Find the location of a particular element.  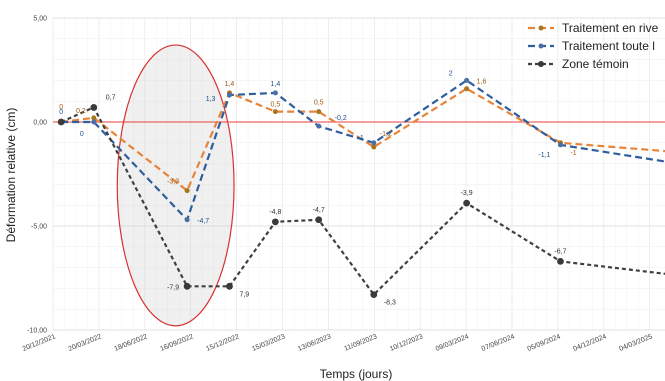

legend-label: Traitement toute l is located at coordinates (608, 46).